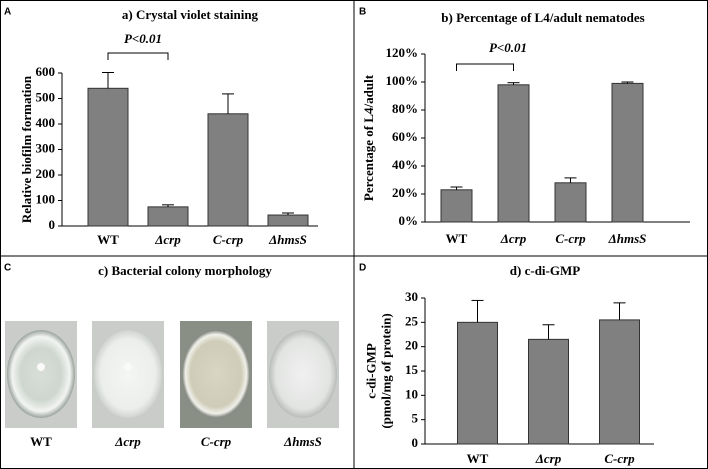  What do you see at coordinates (409, 220) in the screenshot?
I see `y-tick-label: 0%` at bounding box center [409, 220].